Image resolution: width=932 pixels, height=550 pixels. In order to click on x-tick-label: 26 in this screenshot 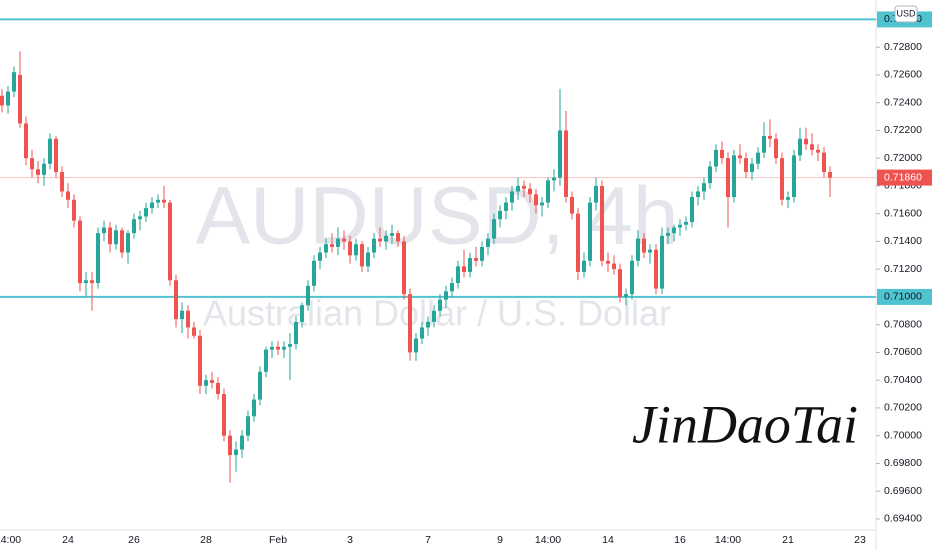, I will do `click(134, 540)`.